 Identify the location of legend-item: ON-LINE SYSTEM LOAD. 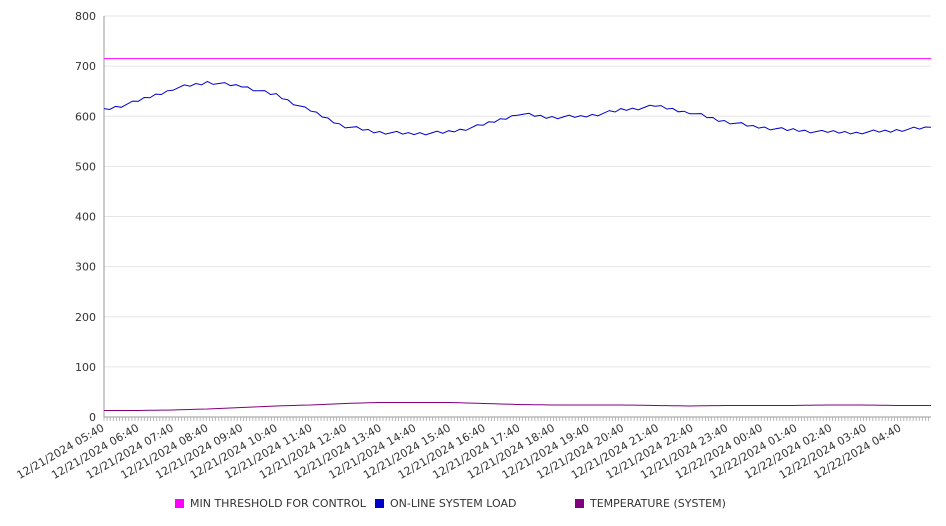
(445, 503).